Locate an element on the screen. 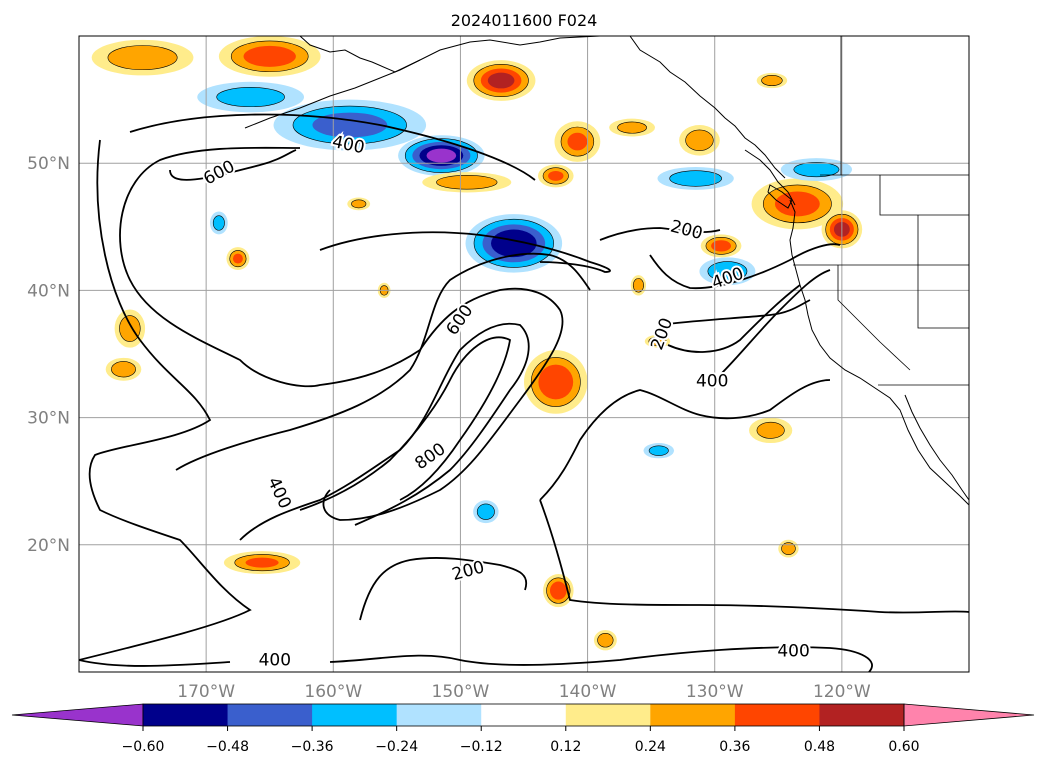 The image size is (1047, 765). colorbar-tick-label: 0.60 is located at coordinates (903, 747).